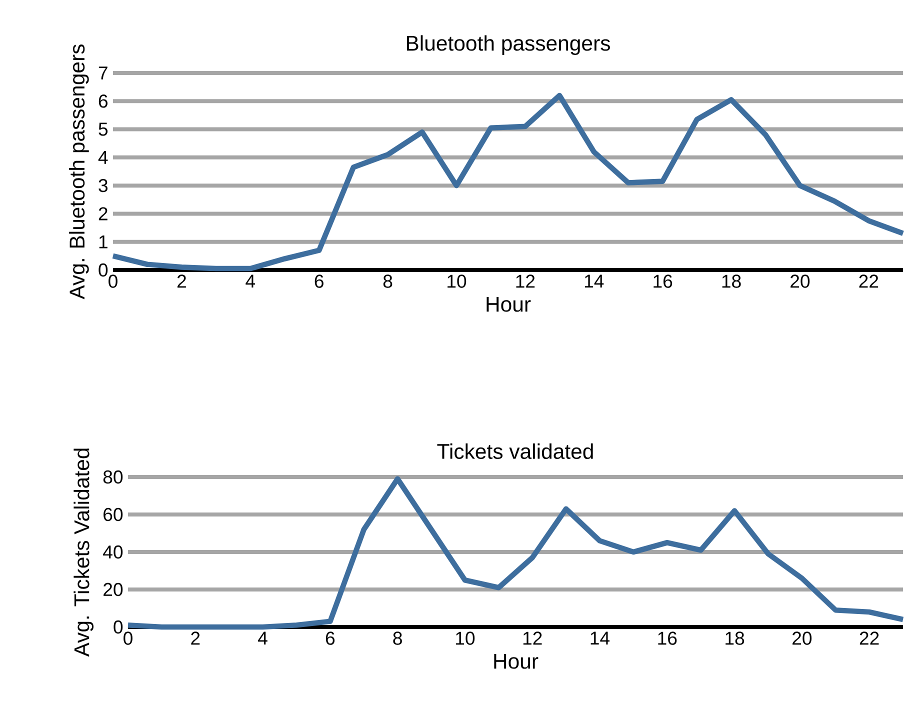 The image size is (904, 709). What do you see at coordinates (103, 101) in the screenshot?
I see `y-tick-label: 6` at bounding box center [103, 101].